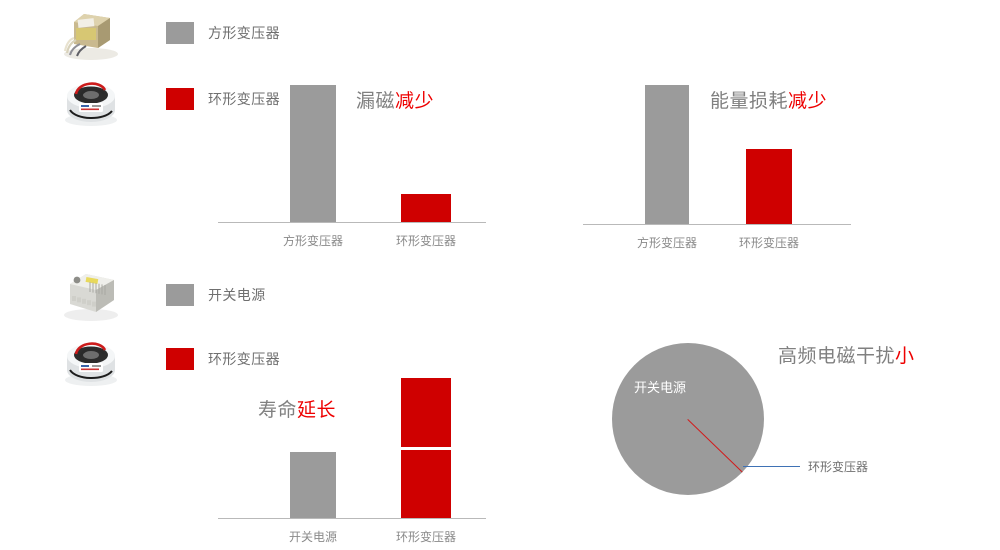 Image resolution: width=1000 pixels, height=550 pixels. I want to click on chart-title-energy-loss: 能量损耗减少, so click(768, 99).